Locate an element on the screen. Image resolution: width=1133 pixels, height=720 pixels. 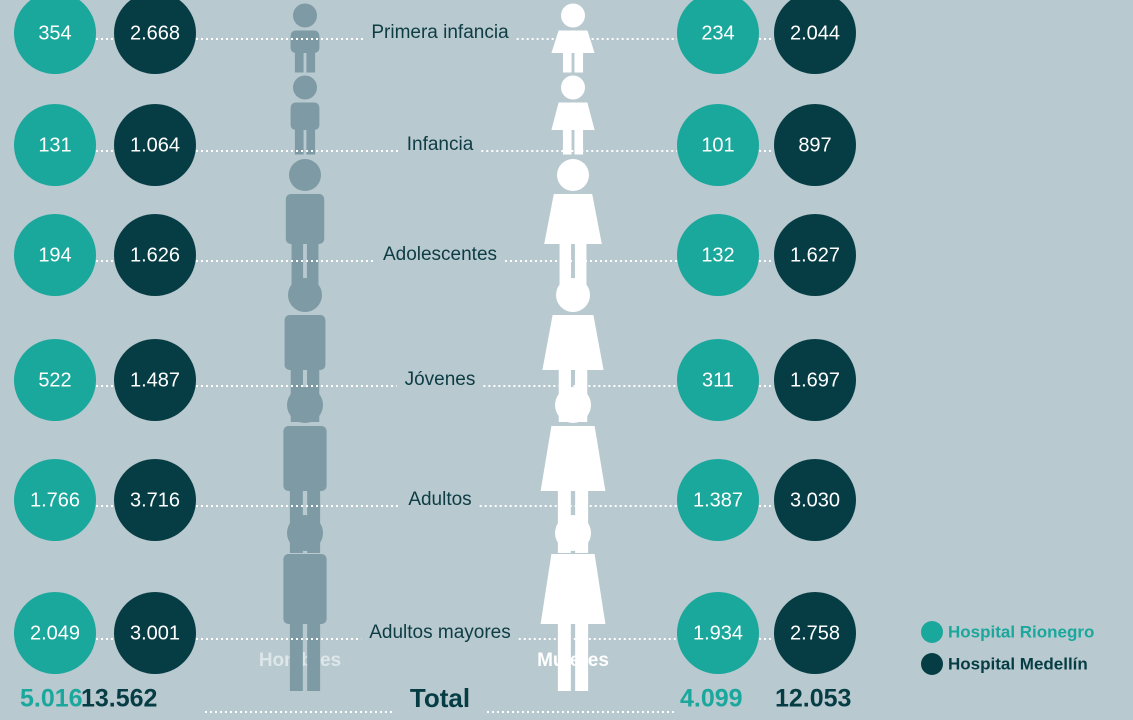
count: 2.049 is located at coordinates (55, 633).